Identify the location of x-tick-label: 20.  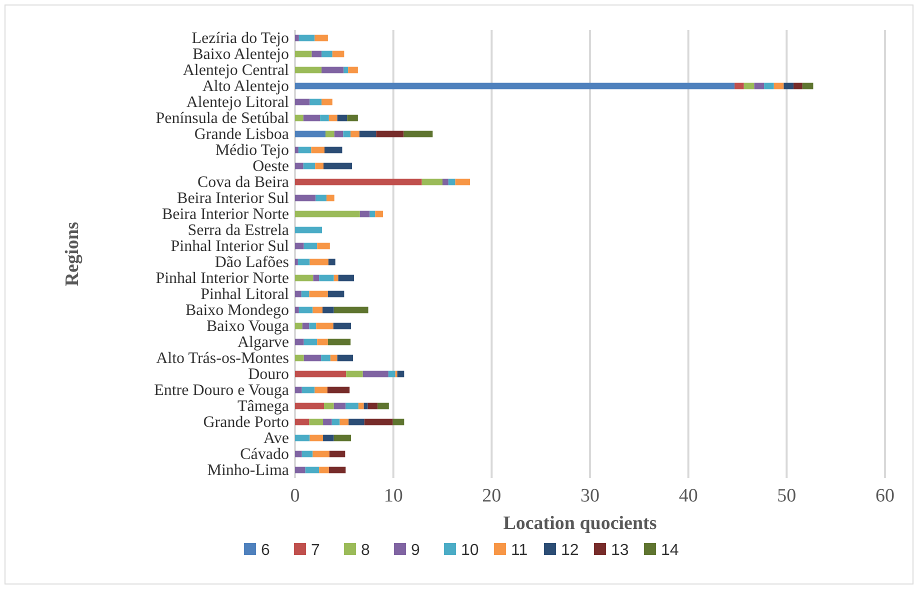
(492, 495).